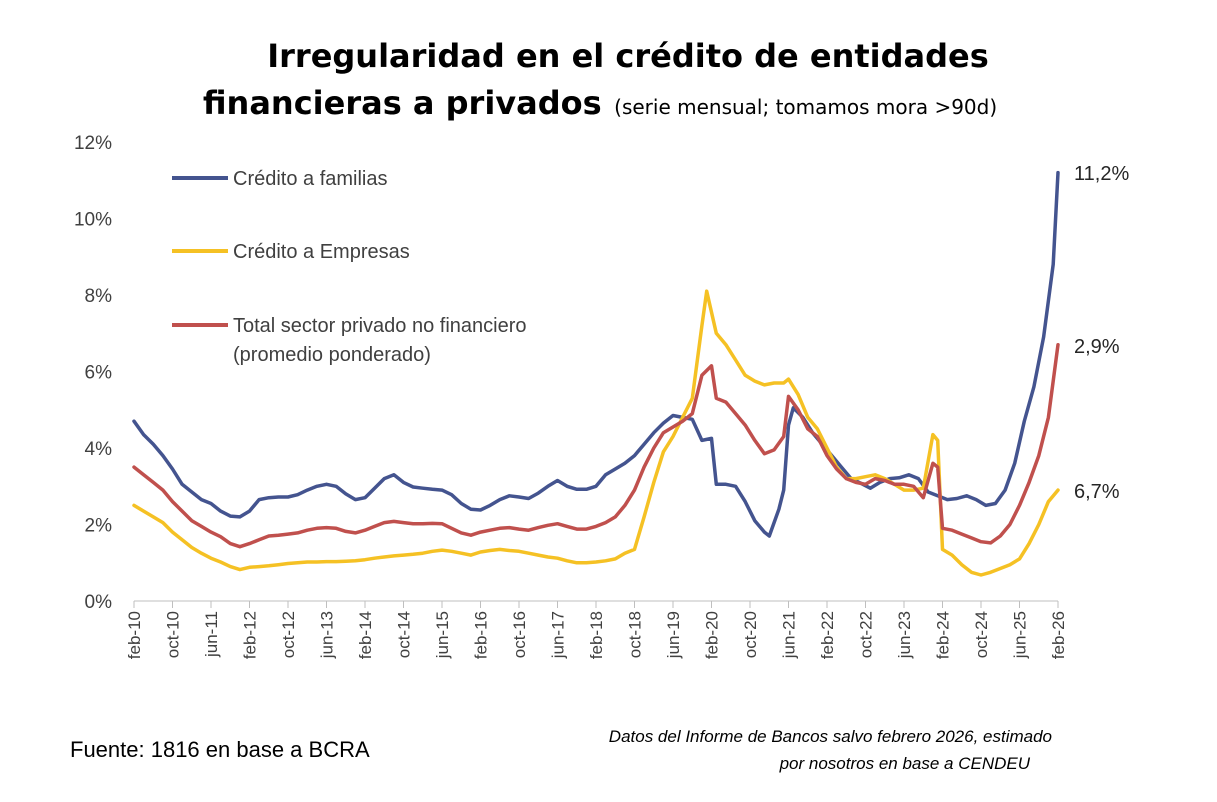 The height and width of the screenshot is (802, 1217). What do you see at coordinates (827, 635) in the screenshot?
I see `x-tick-label: feb-22` at bounding box center [827, 635].